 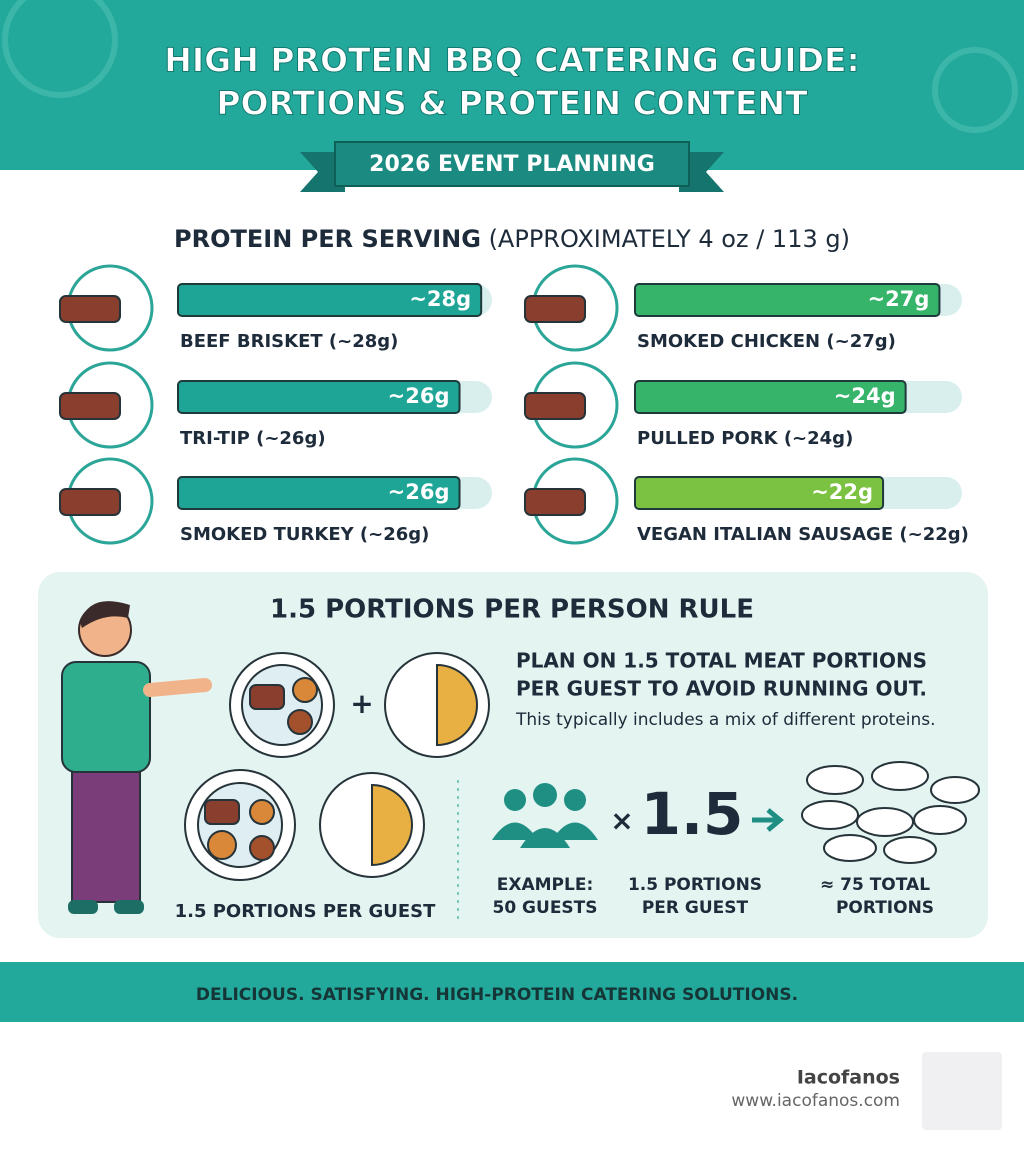 What do you see at coordinates (544, 908) in the screenshot?
I see `eq-label: 50 GUESTS` at bounding box center [544, 908].